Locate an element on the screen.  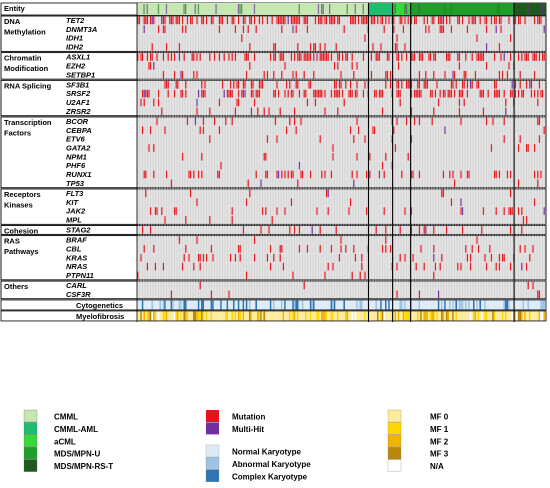
group-label: Chromatin is located at coordinates (23, 58).